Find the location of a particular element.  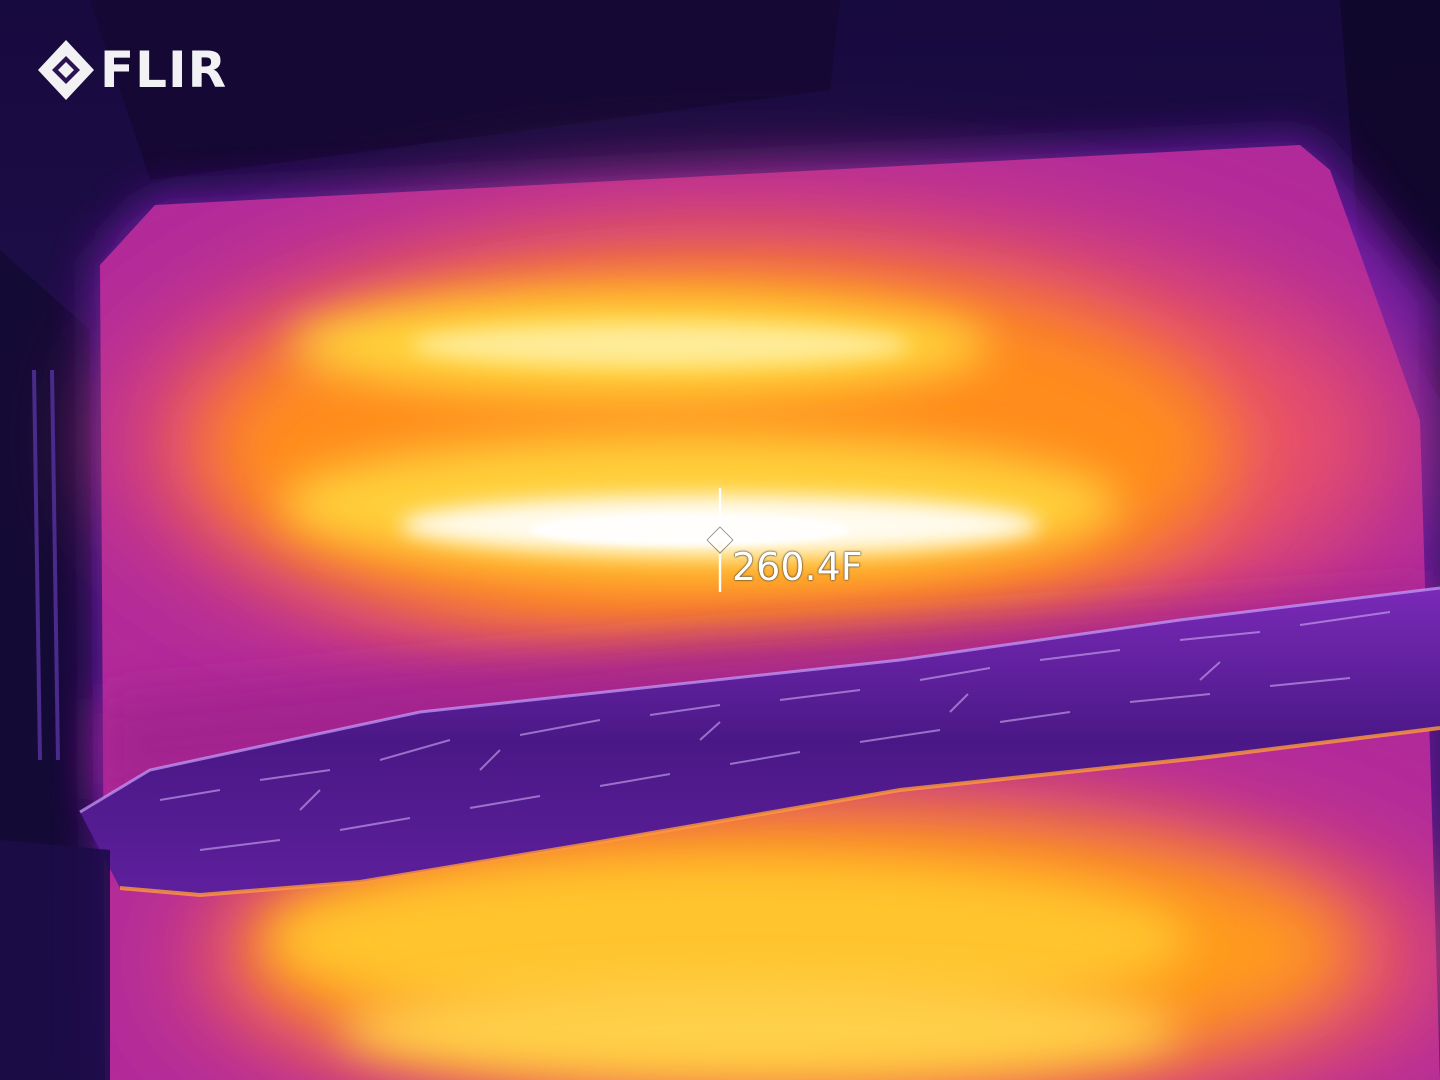

hottest-core-upper is located at coordinates (660, 345).